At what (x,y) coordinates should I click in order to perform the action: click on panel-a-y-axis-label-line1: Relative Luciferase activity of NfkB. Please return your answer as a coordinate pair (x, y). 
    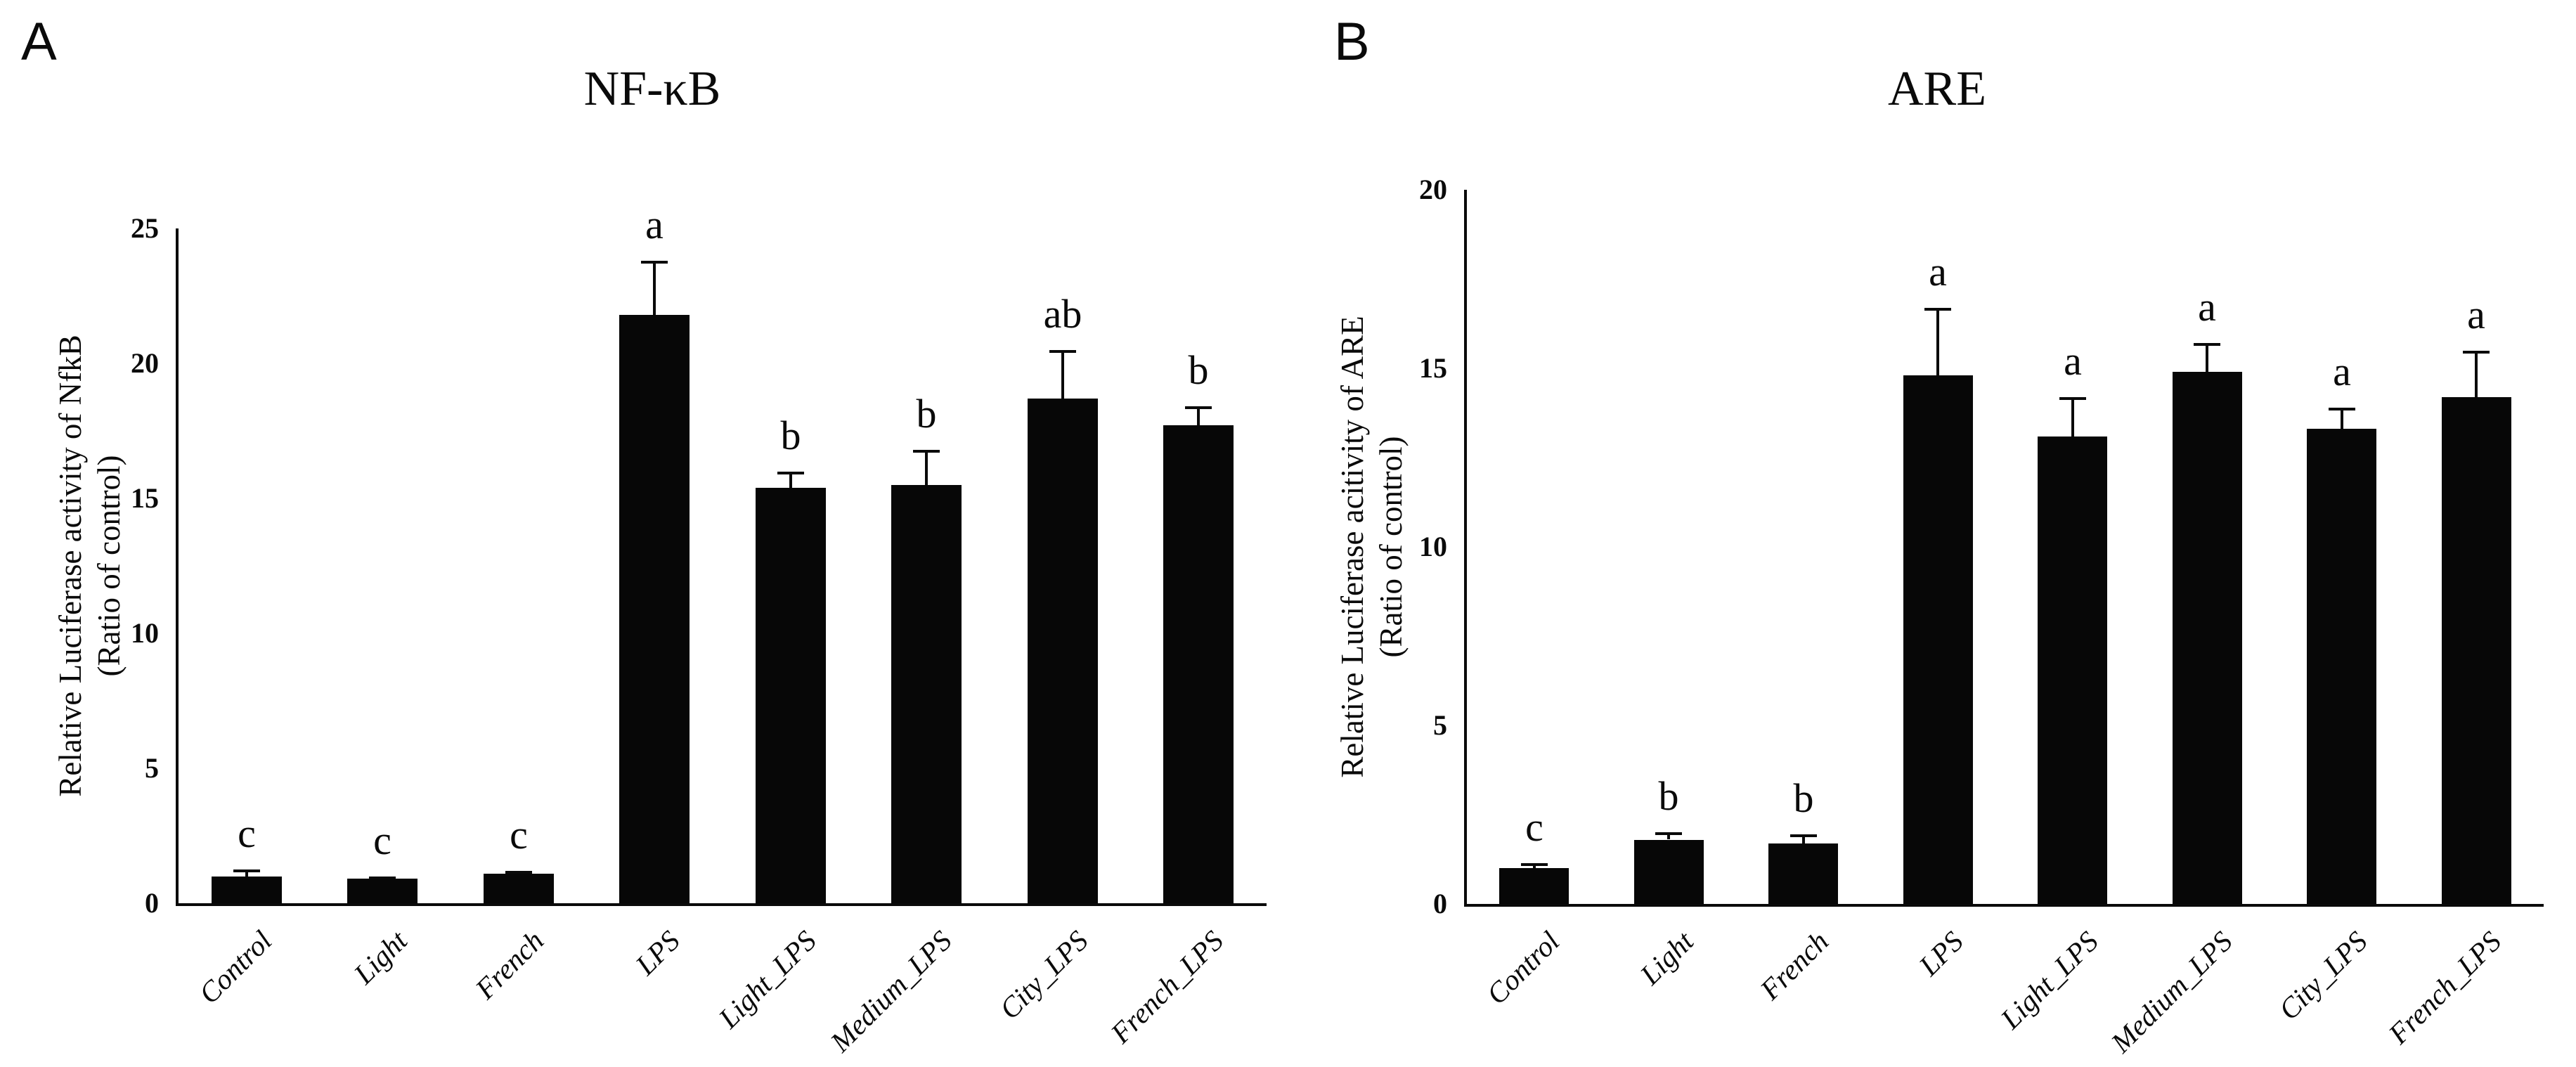
    Looking at the image, I should click on (71, 566).